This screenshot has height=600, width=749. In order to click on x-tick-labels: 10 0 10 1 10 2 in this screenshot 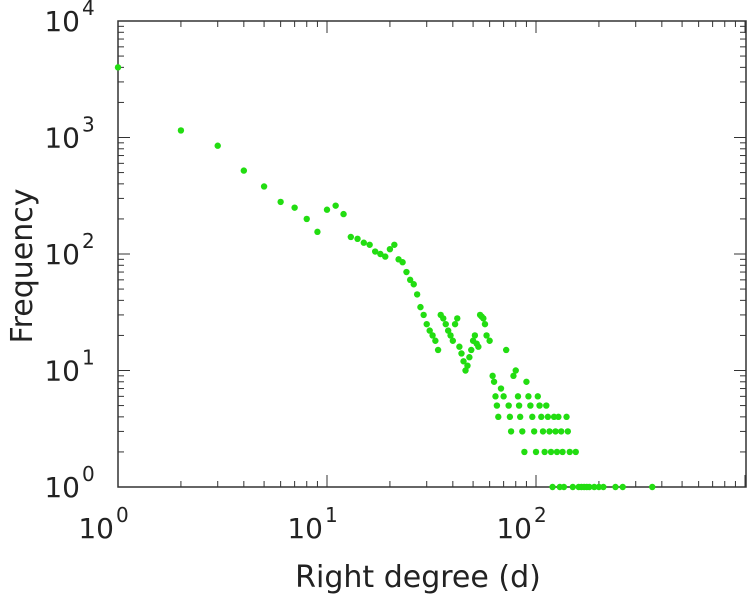, I will do `click(312, 524)`.